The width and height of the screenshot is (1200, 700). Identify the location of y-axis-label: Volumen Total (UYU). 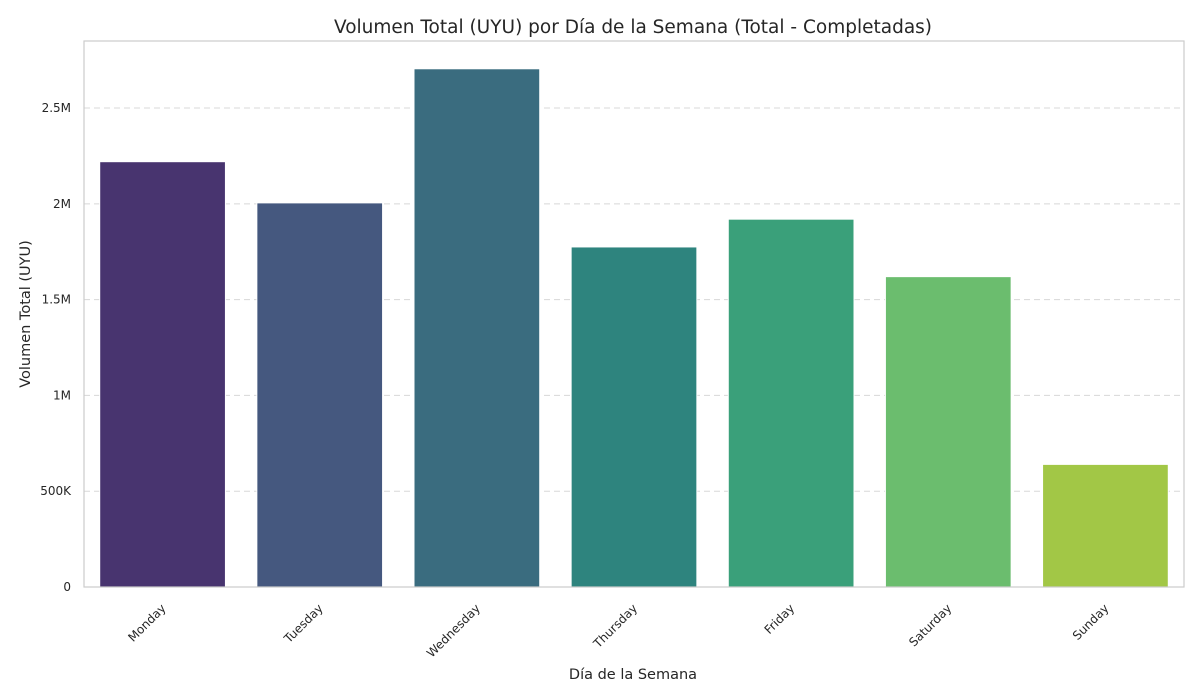
(26, 314).